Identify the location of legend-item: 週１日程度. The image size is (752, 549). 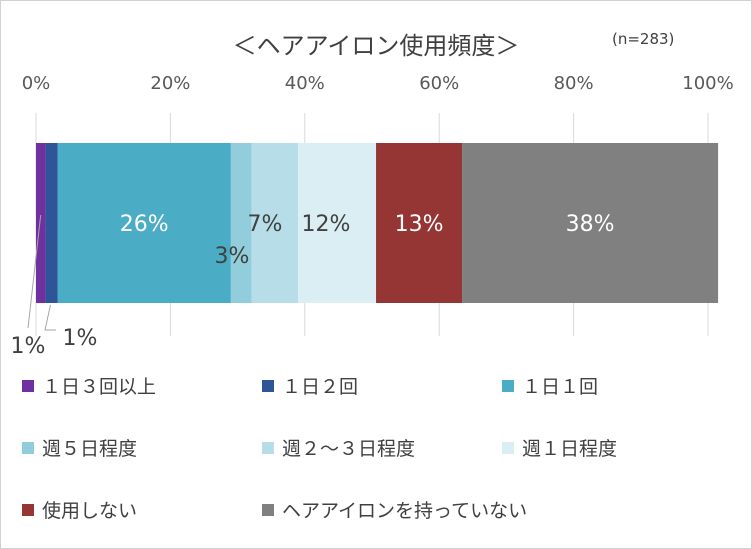
(559, 447).